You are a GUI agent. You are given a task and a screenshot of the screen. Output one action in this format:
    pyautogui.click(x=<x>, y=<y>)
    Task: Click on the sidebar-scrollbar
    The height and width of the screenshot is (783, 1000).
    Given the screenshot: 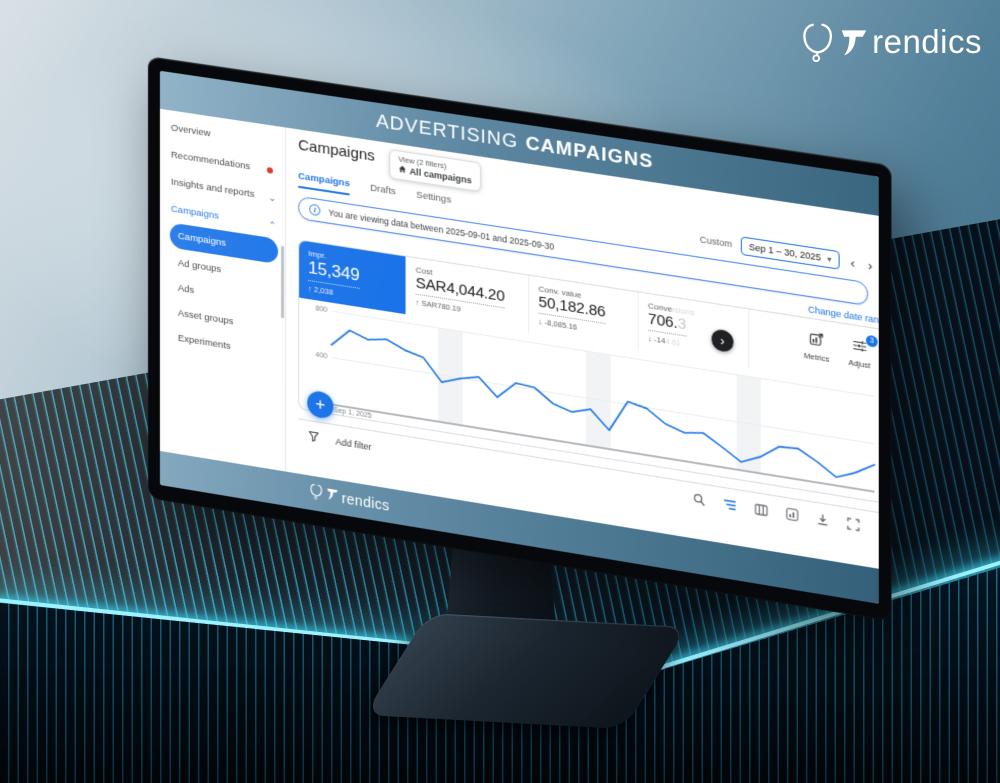 What is the action you would take?
    pyautogui.click(x=283, y=282)
    